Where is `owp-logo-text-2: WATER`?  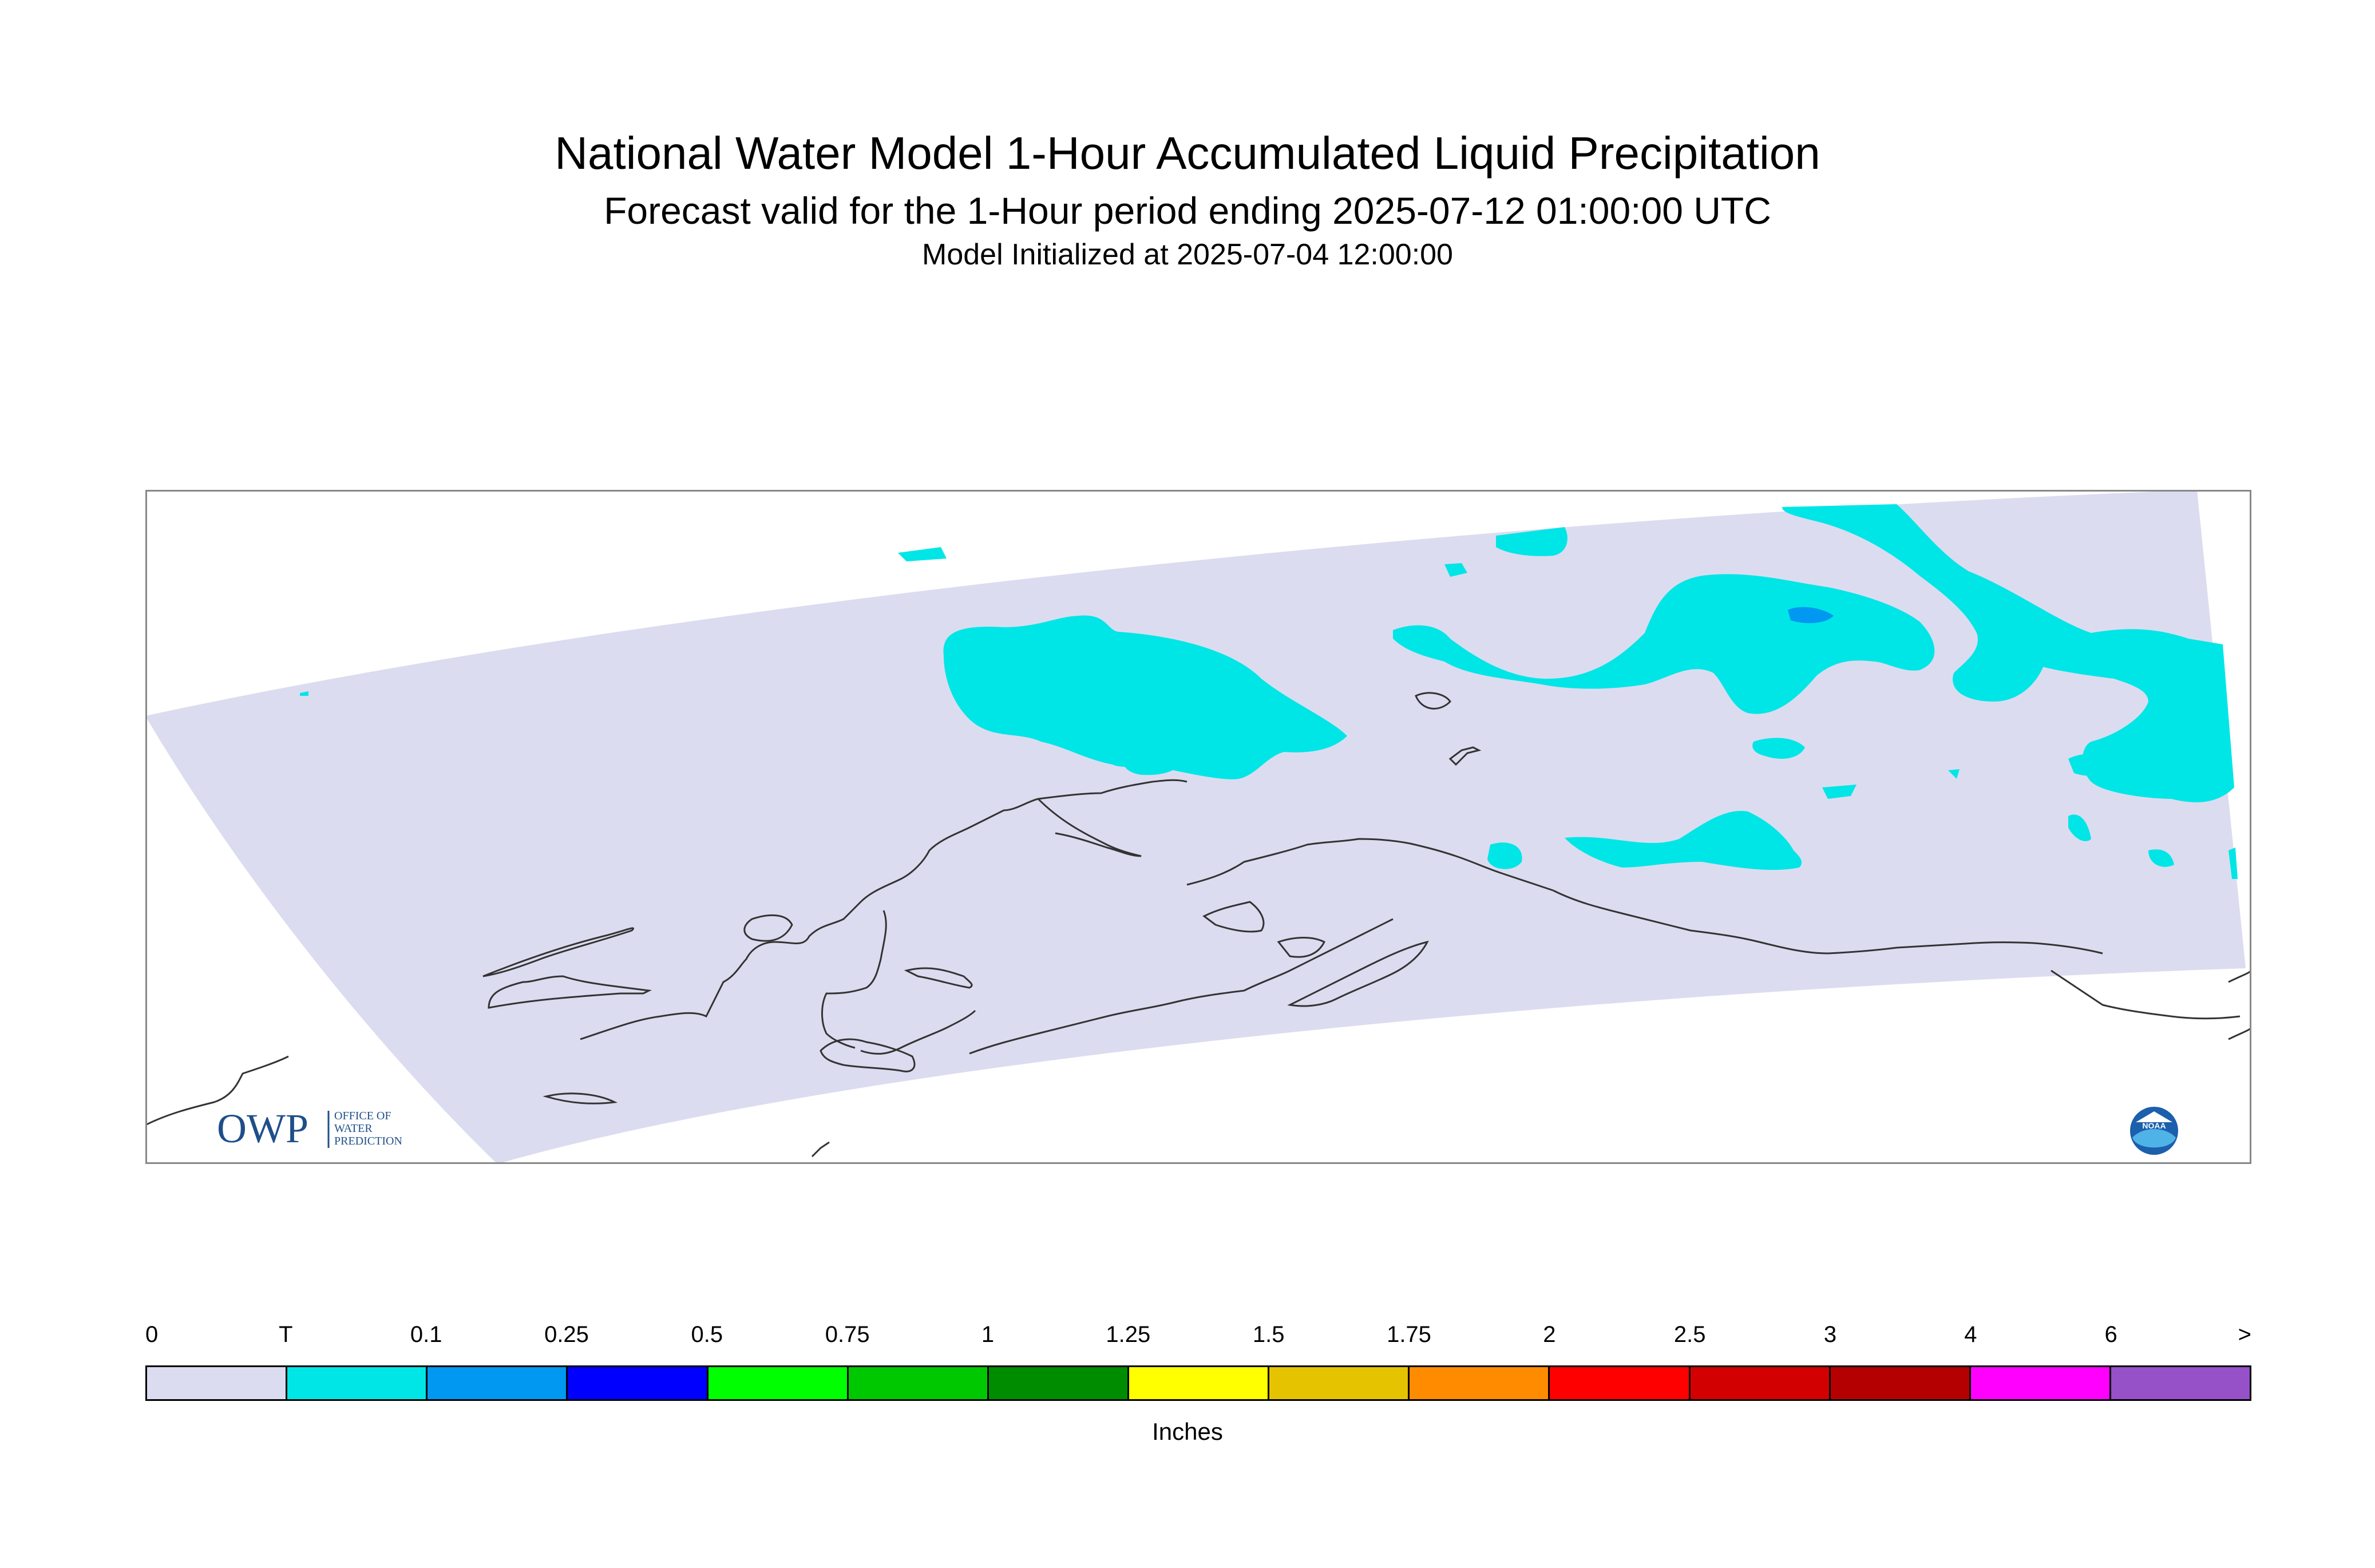
owp-logo-text-2: WATER is located at coordinates (353, 1128).